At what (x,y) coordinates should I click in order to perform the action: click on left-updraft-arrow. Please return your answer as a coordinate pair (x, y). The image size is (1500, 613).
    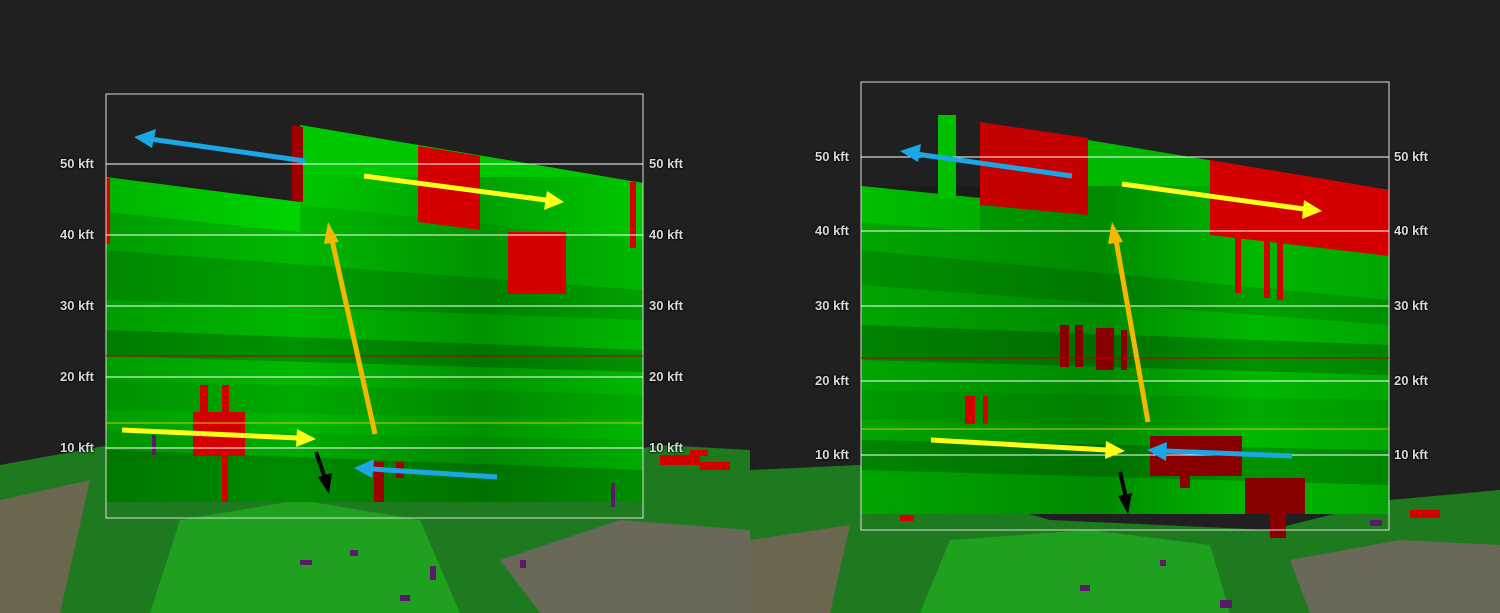
    Looking at the image, I should click on (351, 328).